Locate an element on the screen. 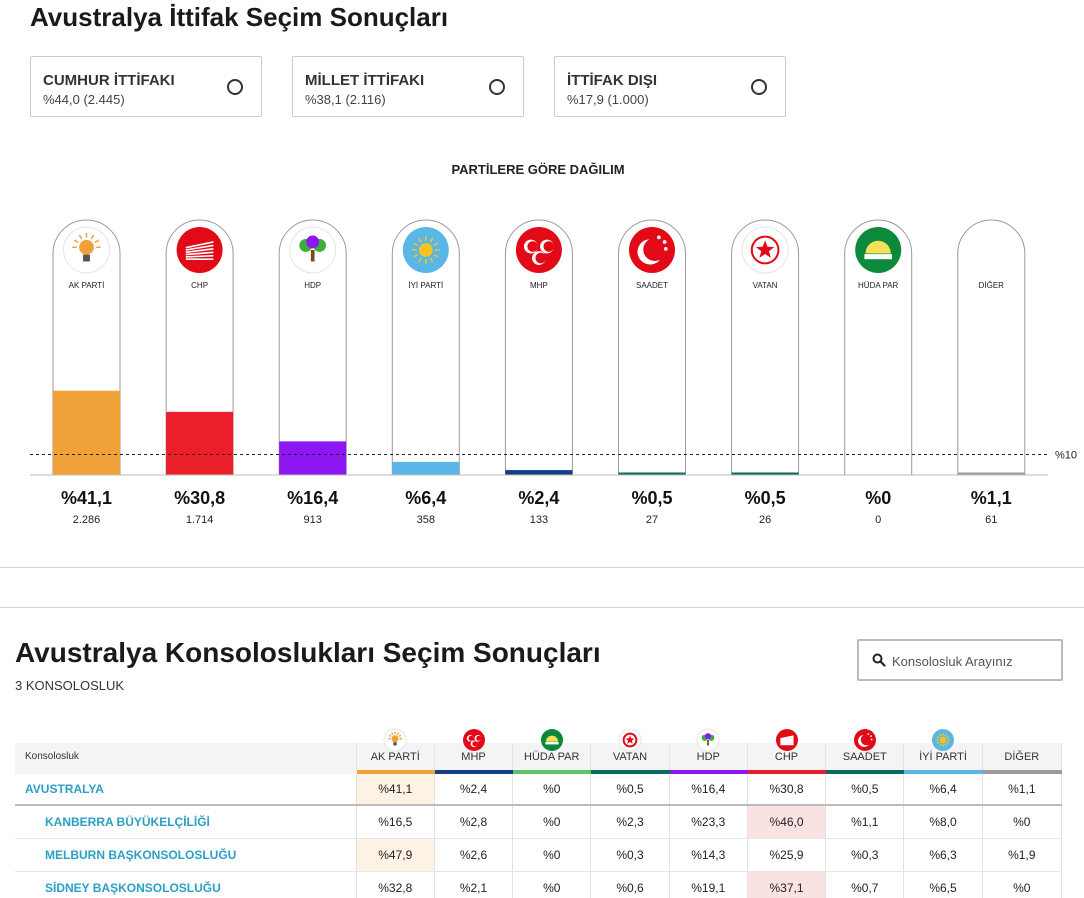 The width and height of the screenshot is (1084, 898). consulates-count: 3 KONSOLOSLUK is located at coordinates (70, 685).